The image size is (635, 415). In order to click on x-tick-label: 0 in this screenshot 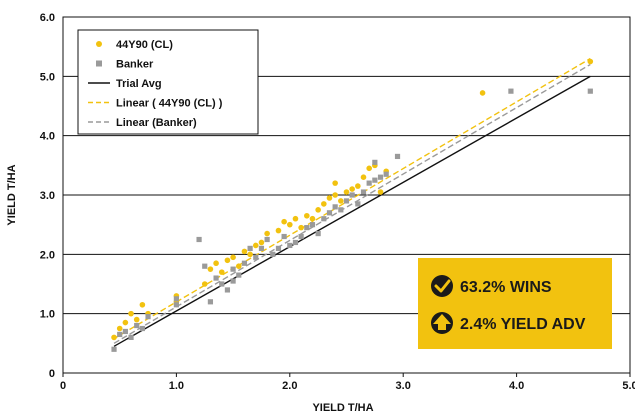, I will do `click(63, 386)`.